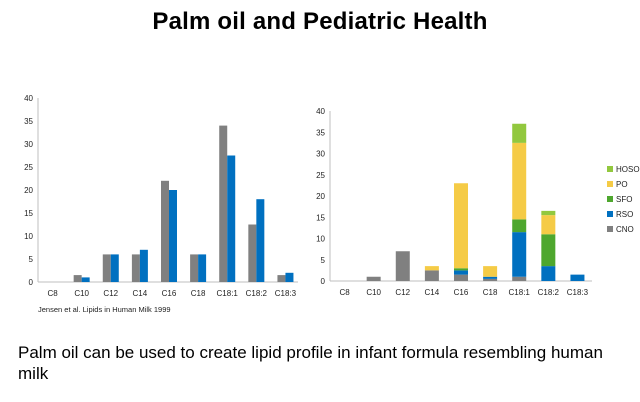 Image resolution: width=640 pixels, height=402 pixels. What do you see at coordinates (625, 229) in the screenshot?
I see `legend-label: CNO` at bounding box center [625, 229].